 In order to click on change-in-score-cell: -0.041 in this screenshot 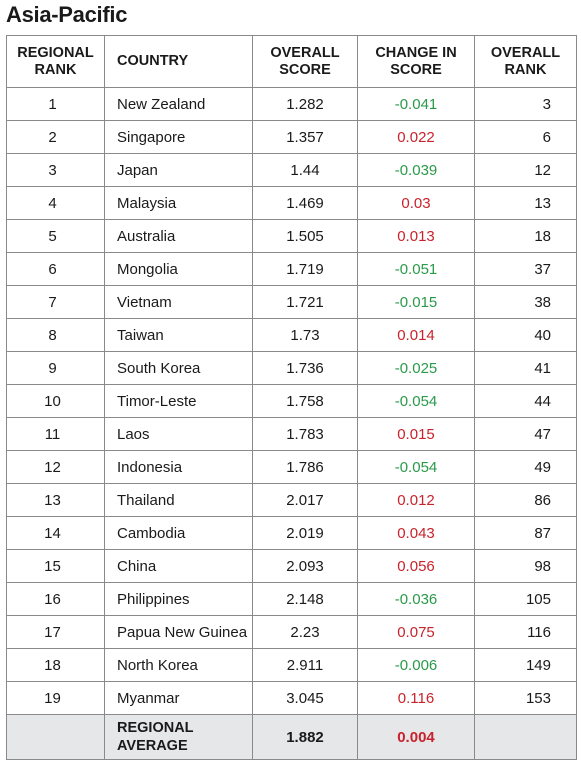, I will do `click(416, 104)`.